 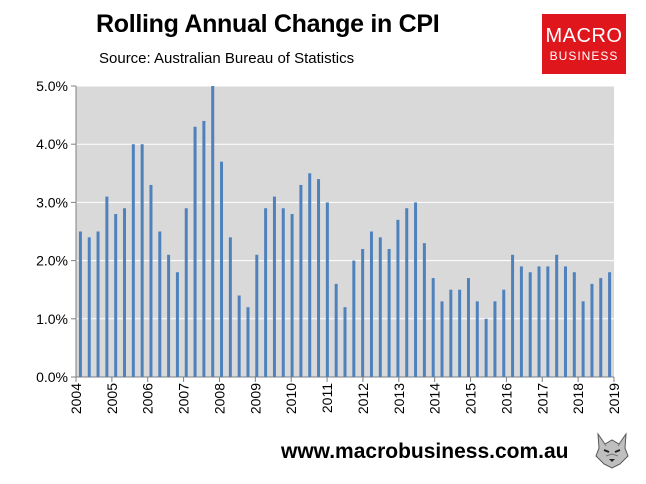 I want to click on x-tick-label: 2010, so click(x=291, y=398).